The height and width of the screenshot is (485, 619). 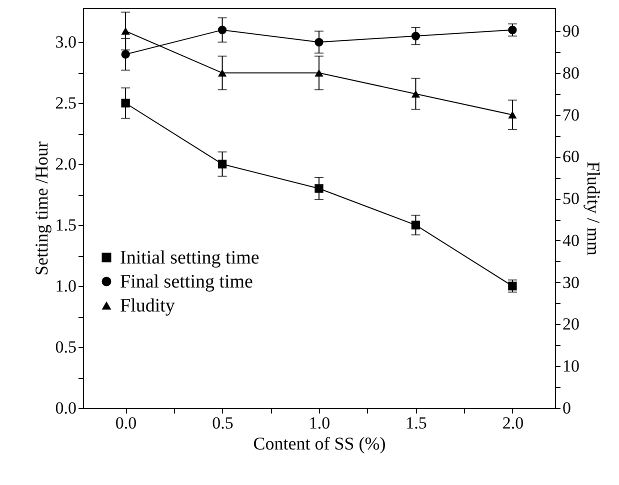 What do you see at coordinates (571, 324) in the screenshot?
I see `y2-tick-label: 20` at bounding box center [571, 324].